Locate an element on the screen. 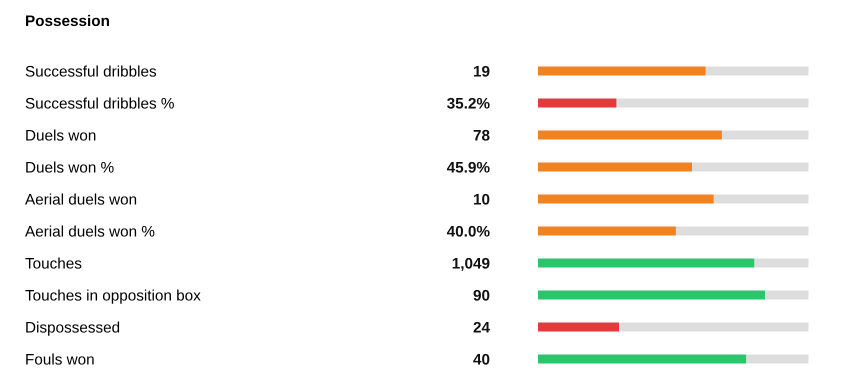 The image size is (851, 391). text: 90 is located at coordinates (482, 295).